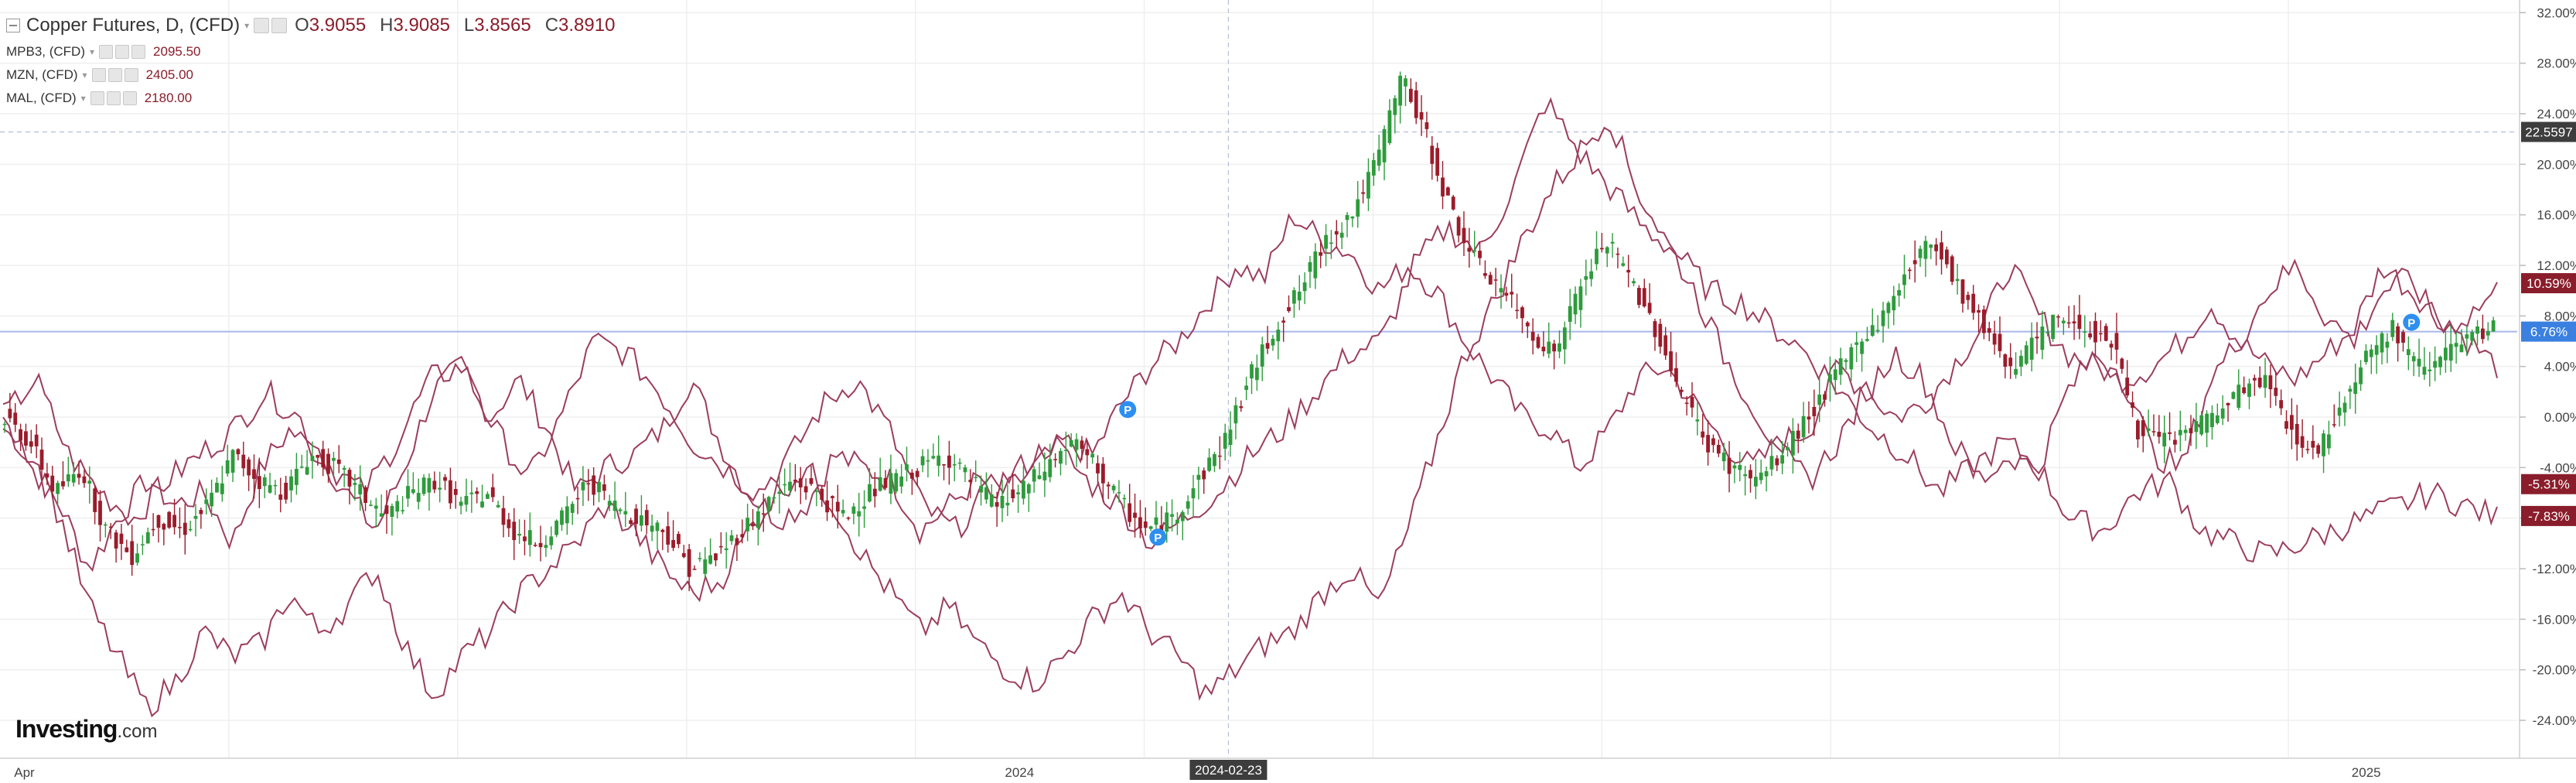 This screenshot has height=783, width=2576. I want to click on brand-logo: Investing.com, so click(86, 729).